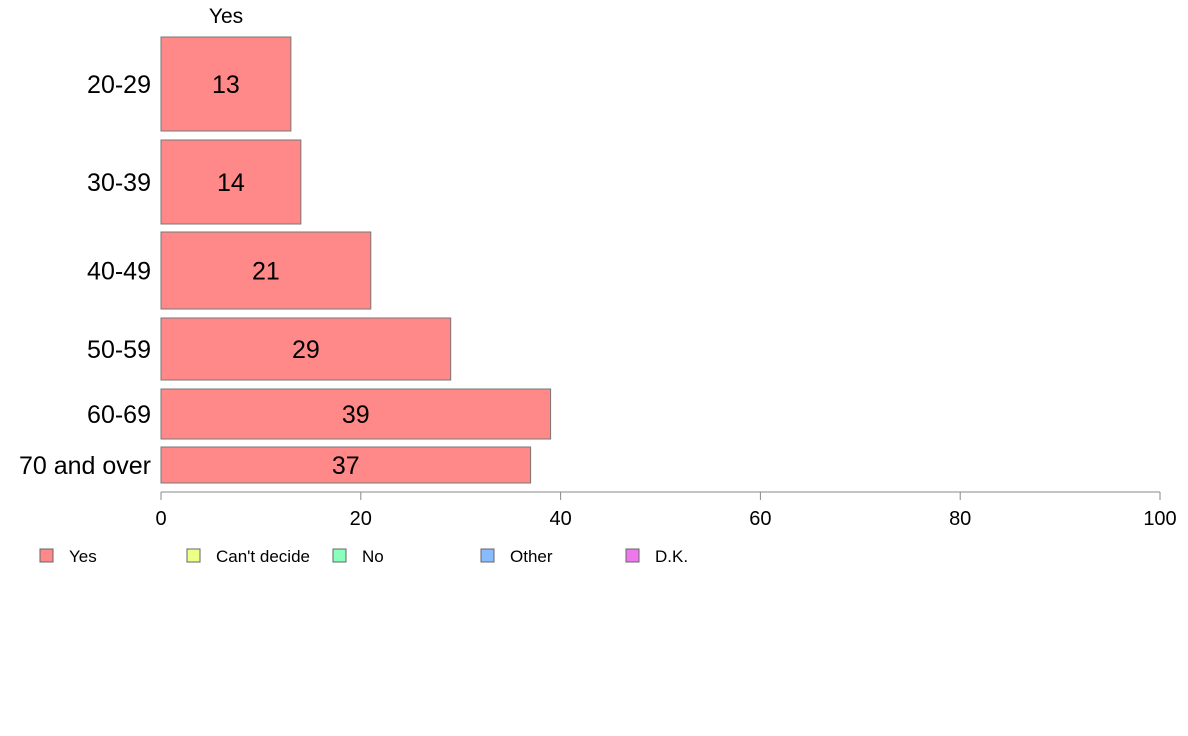 The image size is (1188, 736). What do you see at coordinates (358, 556) in the screenshot?
I see `legend-item: No` at bounding box center [358, 556].